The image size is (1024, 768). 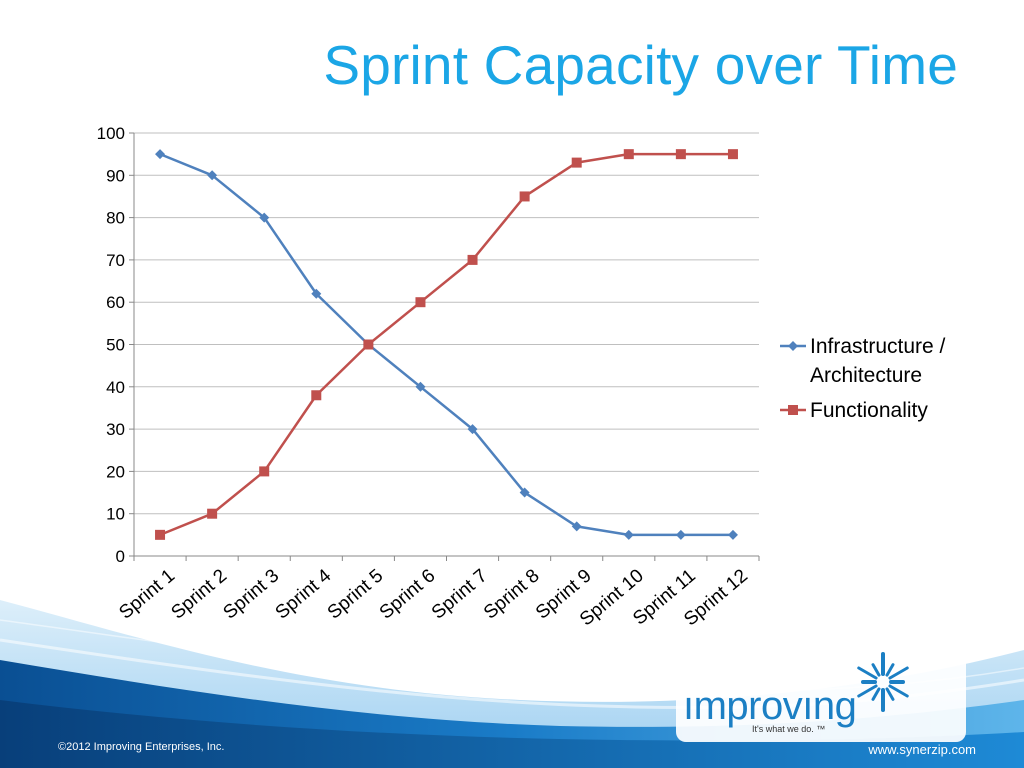 What do you see at coordinates (460, 594) in the screenshot?
I see `x-tick-label: Sprint 7` at bounding box center [460, 594].